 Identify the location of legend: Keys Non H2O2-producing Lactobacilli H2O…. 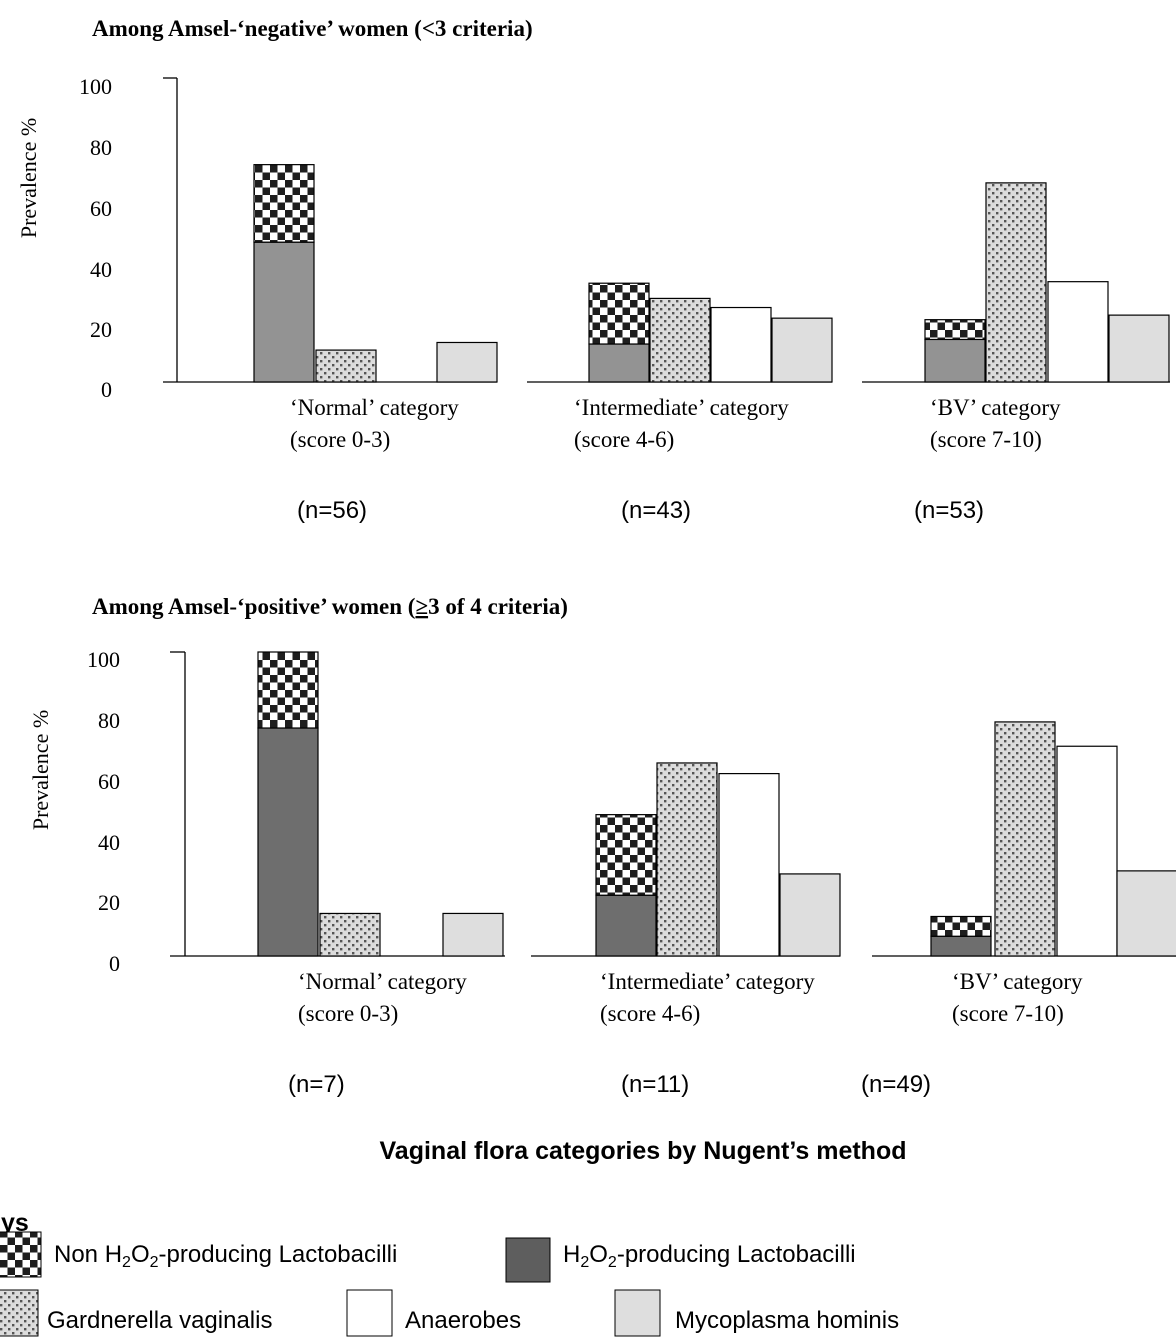
(449, 1273).